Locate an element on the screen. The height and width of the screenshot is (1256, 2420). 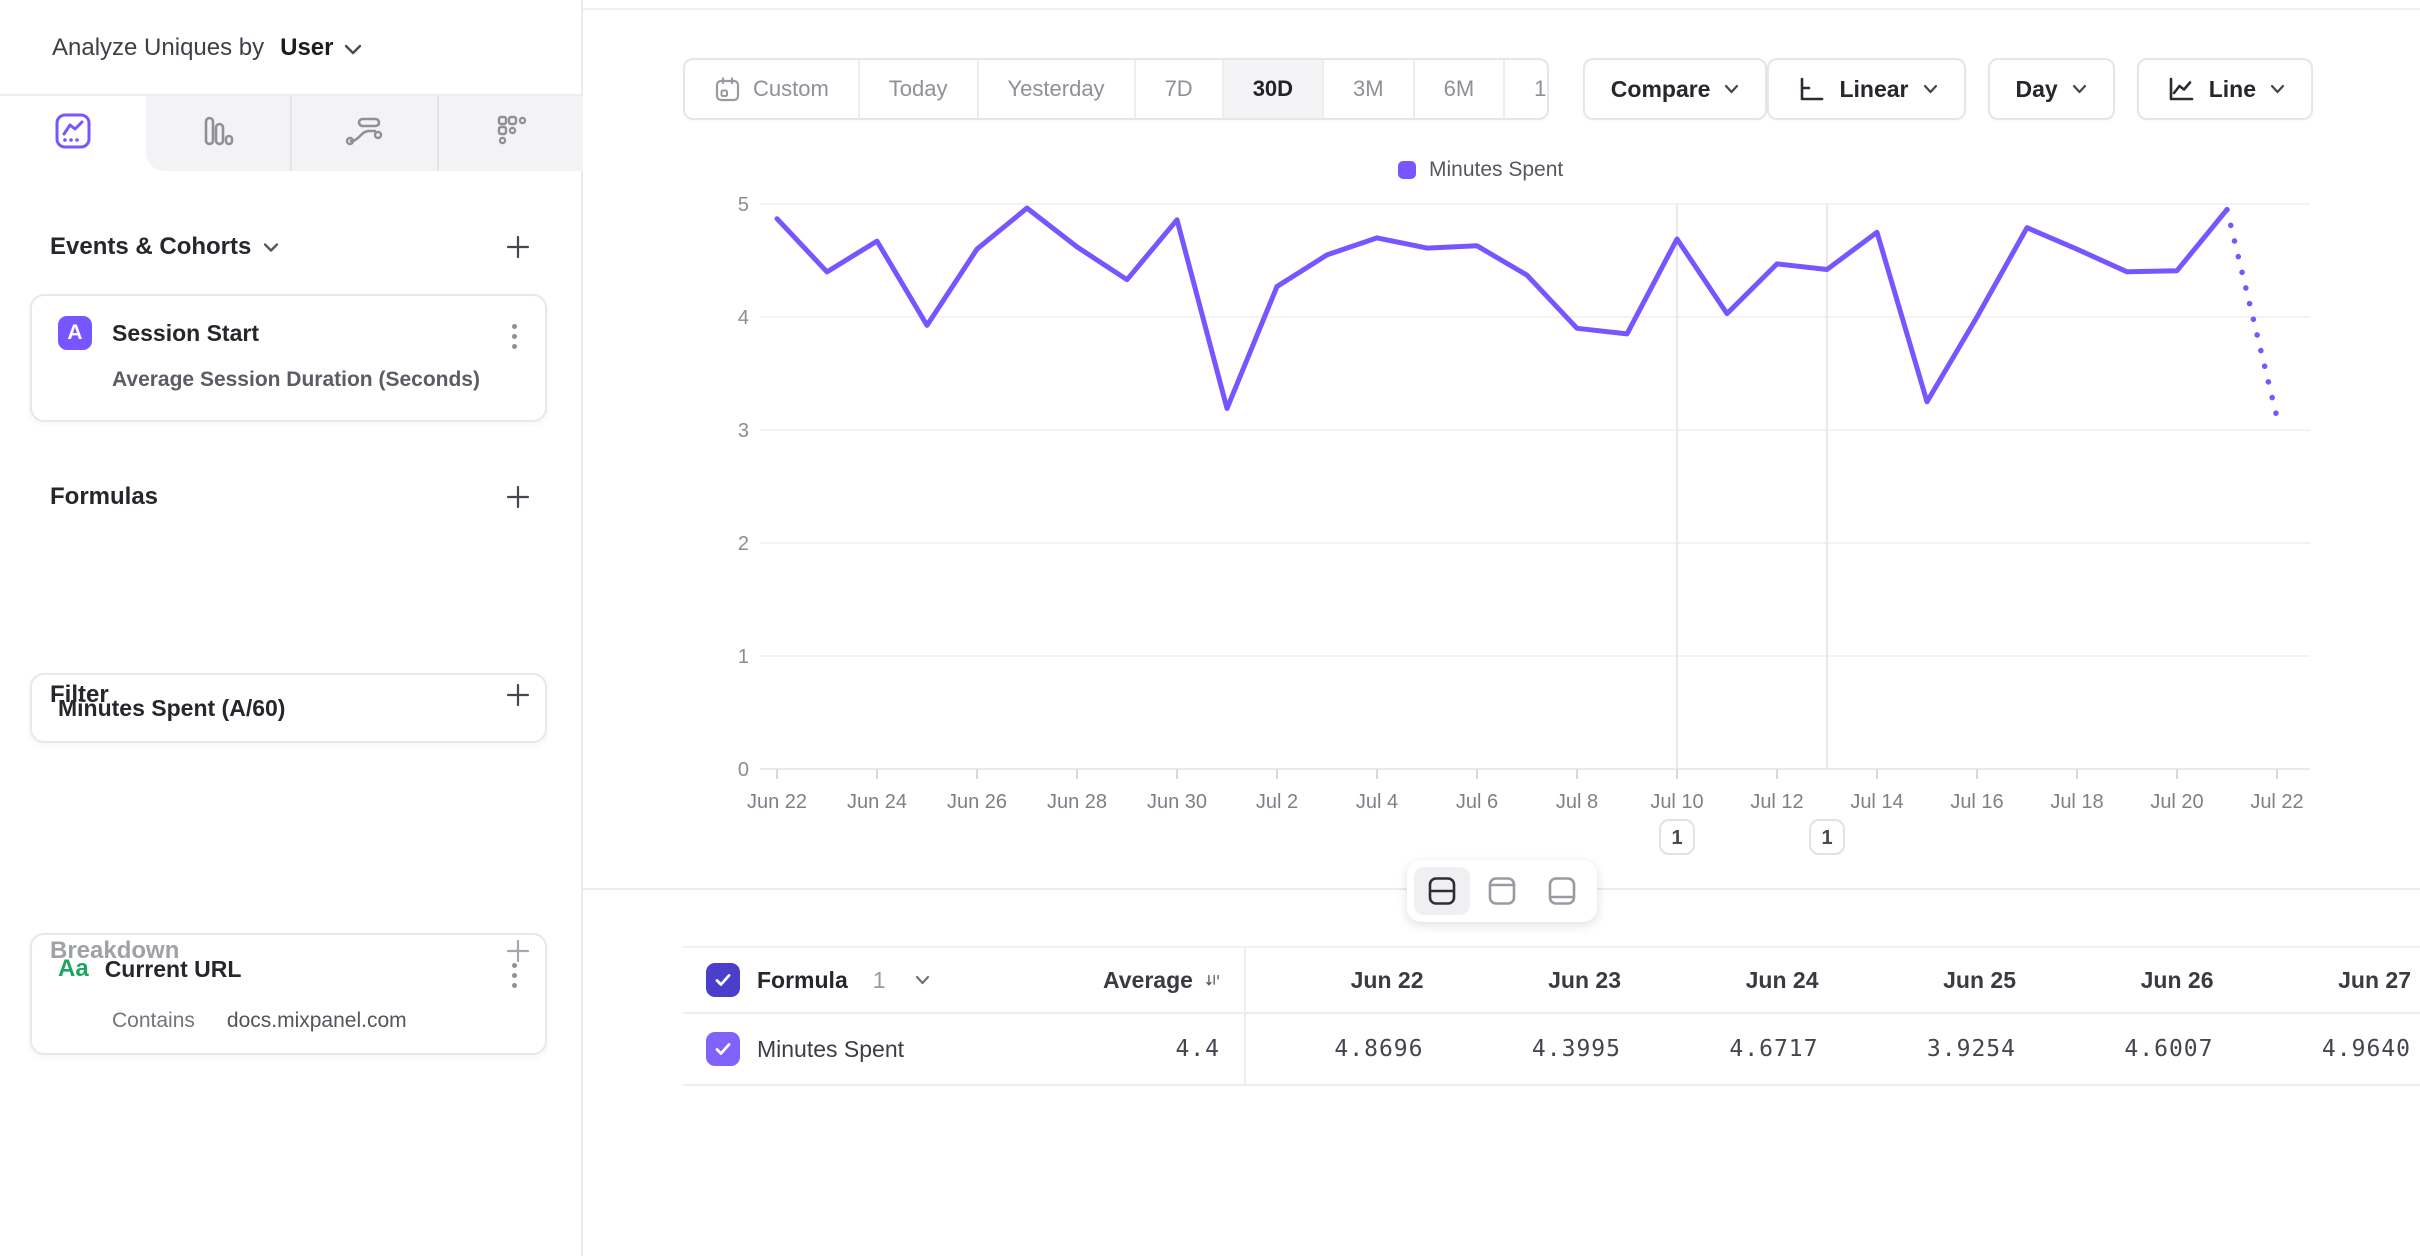
range-option-7d: 7D is located at coordinates (1180, 89).